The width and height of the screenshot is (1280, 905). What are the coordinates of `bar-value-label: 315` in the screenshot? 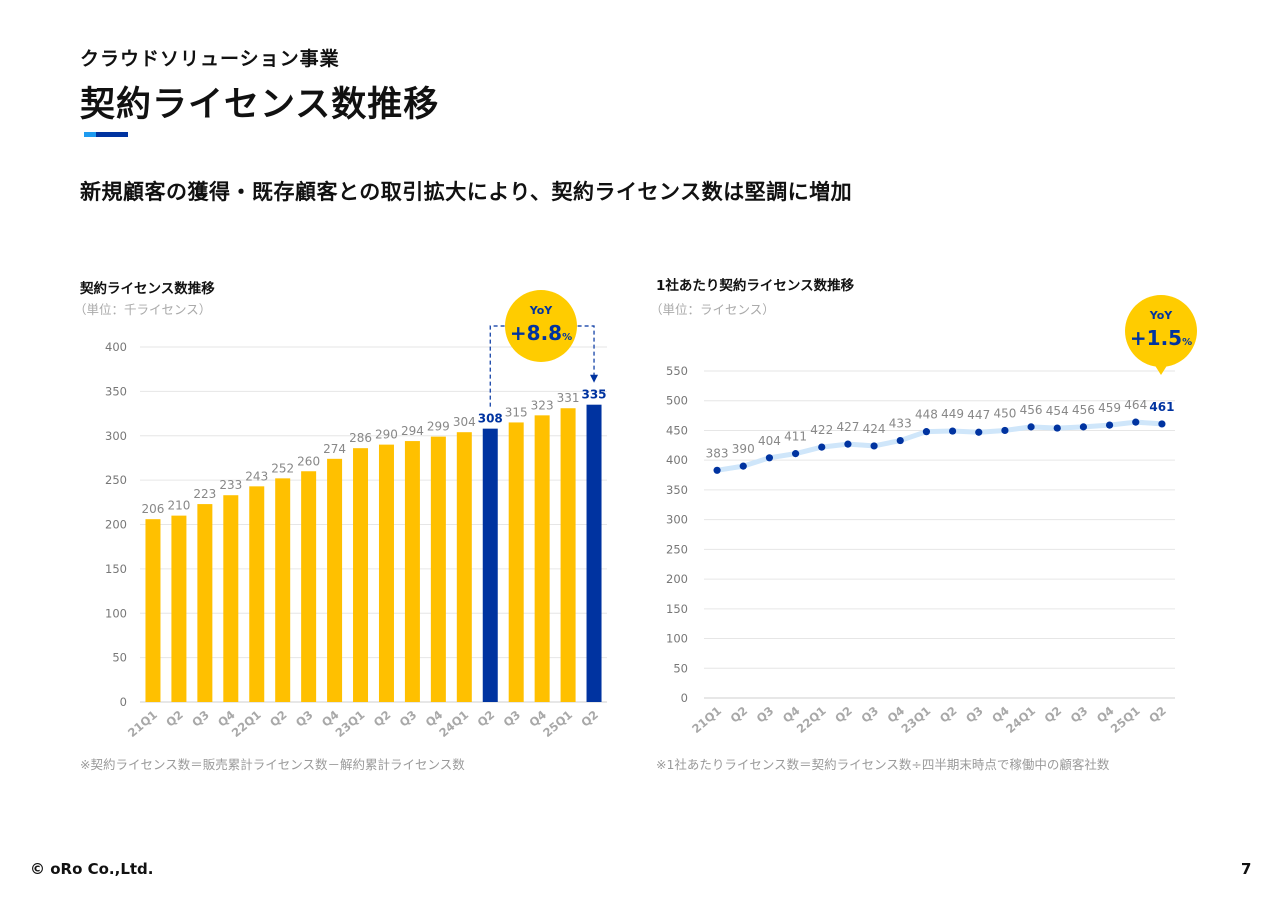 It's located at (516, 412).